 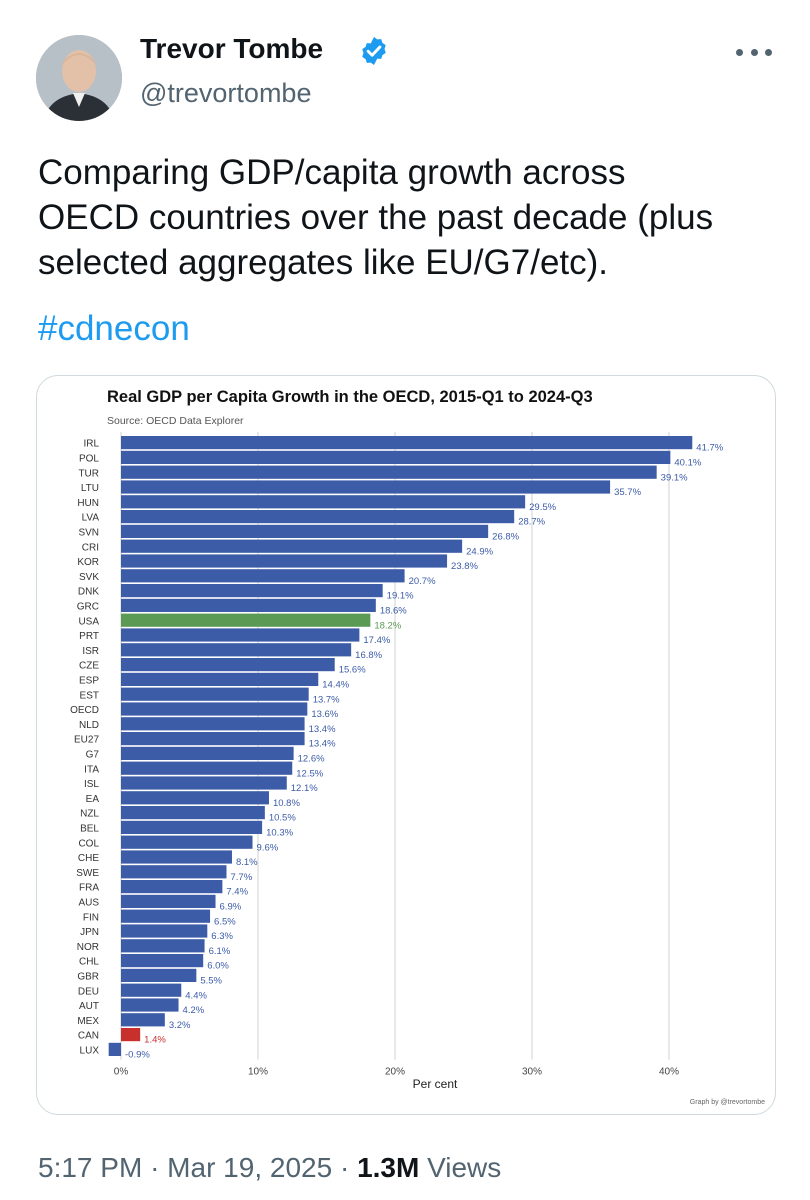 I want to click on bar-nor, so click(x=163, y=946).